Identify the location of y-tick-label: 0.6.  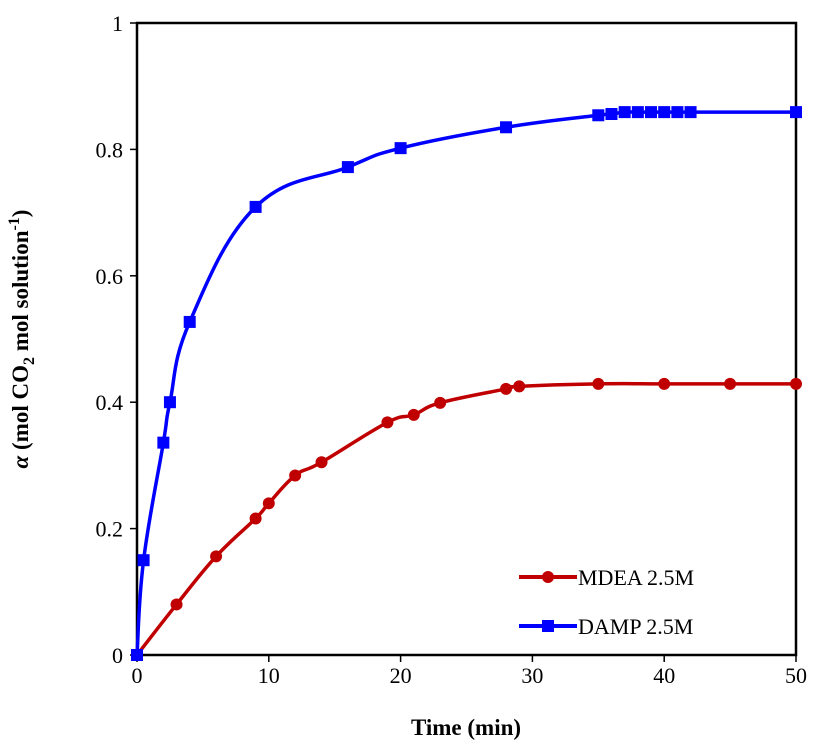
(110, 276).